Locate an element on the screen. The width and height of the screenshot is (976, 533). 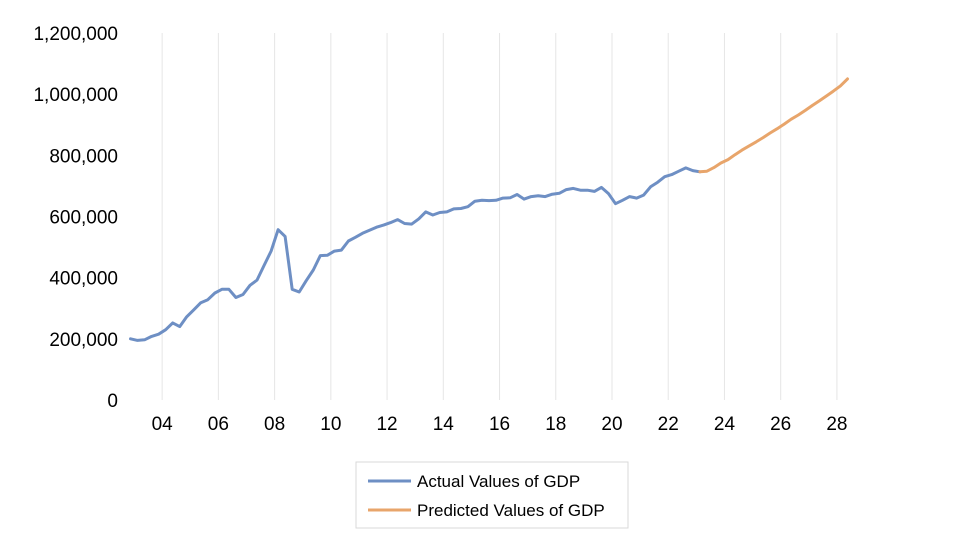
series-line-predicted is located at coordinates (773, 125).